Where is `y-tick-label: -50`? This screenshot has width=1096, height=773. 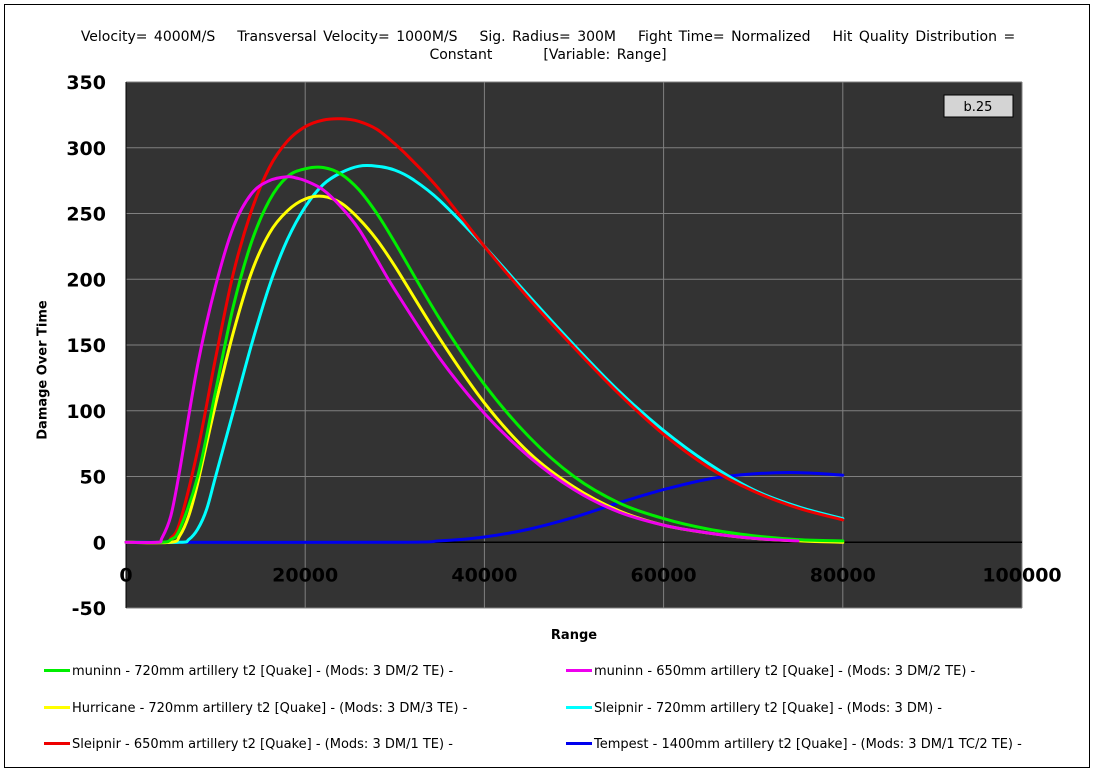
y-tick-label: -50 is located at coordinates (89, 609).